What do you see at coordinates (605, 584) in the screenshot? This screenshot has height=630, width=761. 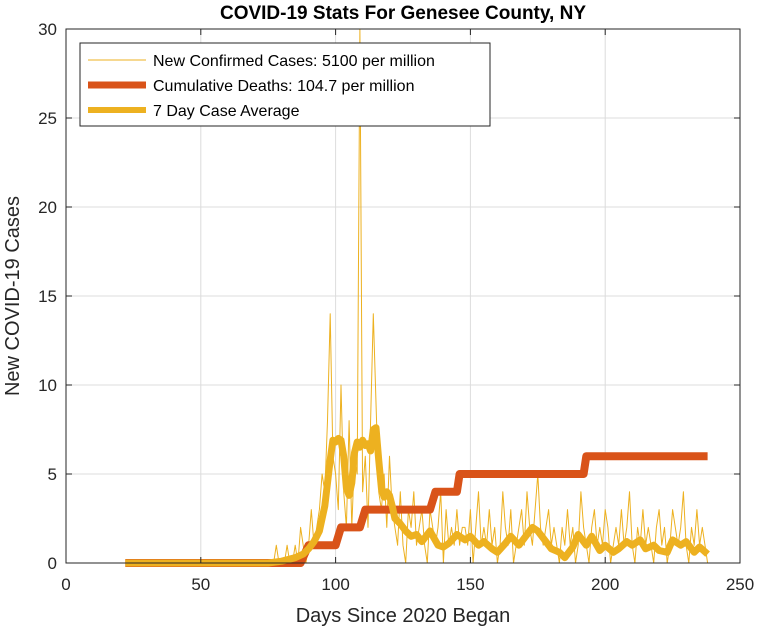 I see `x-tick-label: 200` at bounding box center [605, 584].